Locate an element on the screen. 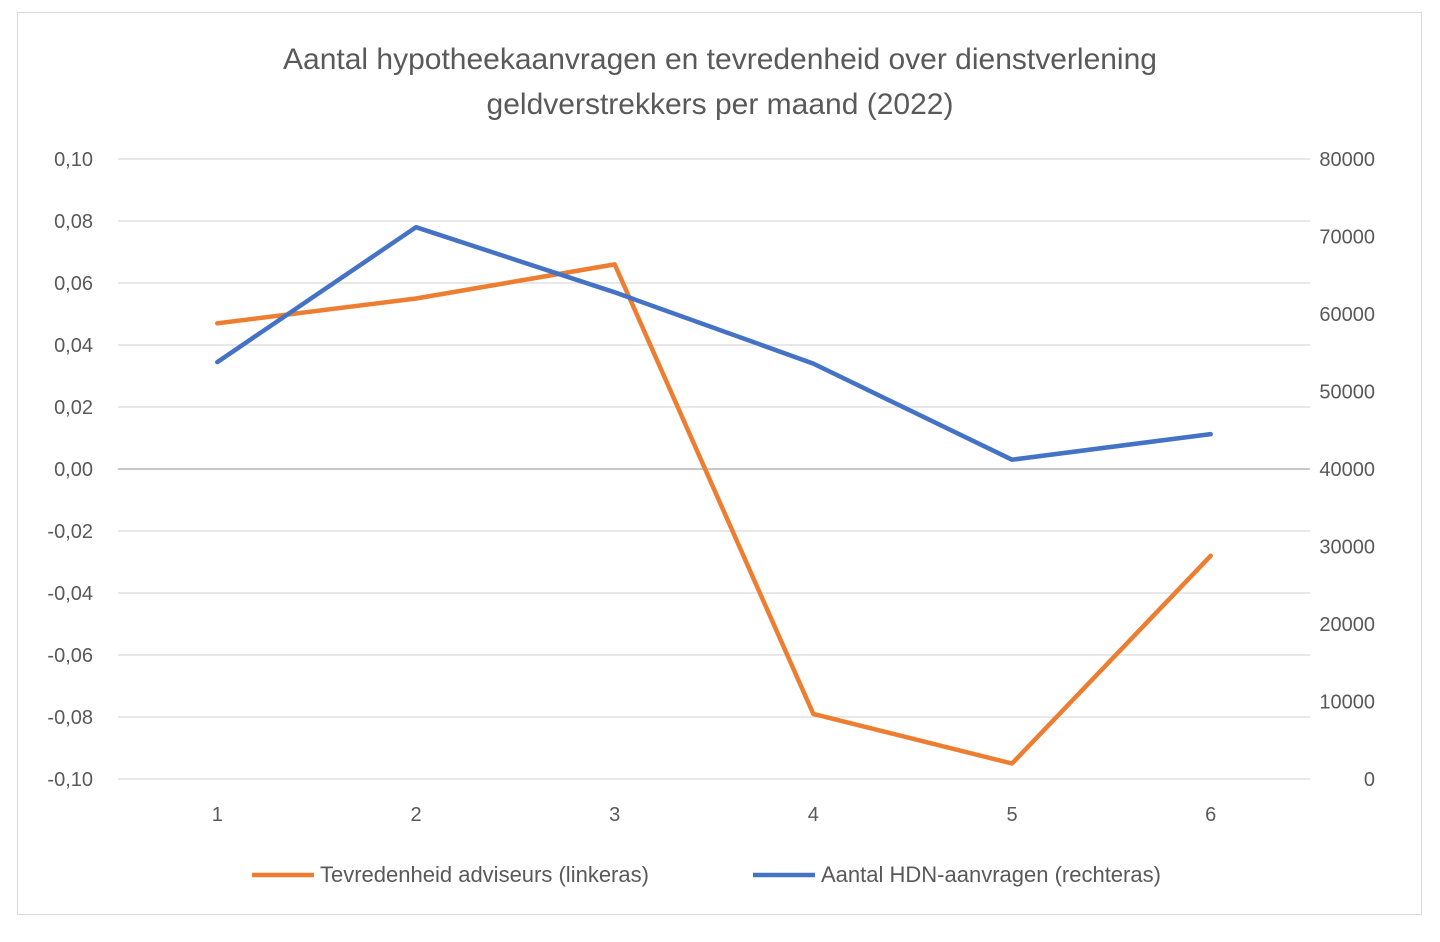 The width and height of the screenshot is (1440, 942). x-axis-tick-label: 5 is located at coordinates (1011, 815).